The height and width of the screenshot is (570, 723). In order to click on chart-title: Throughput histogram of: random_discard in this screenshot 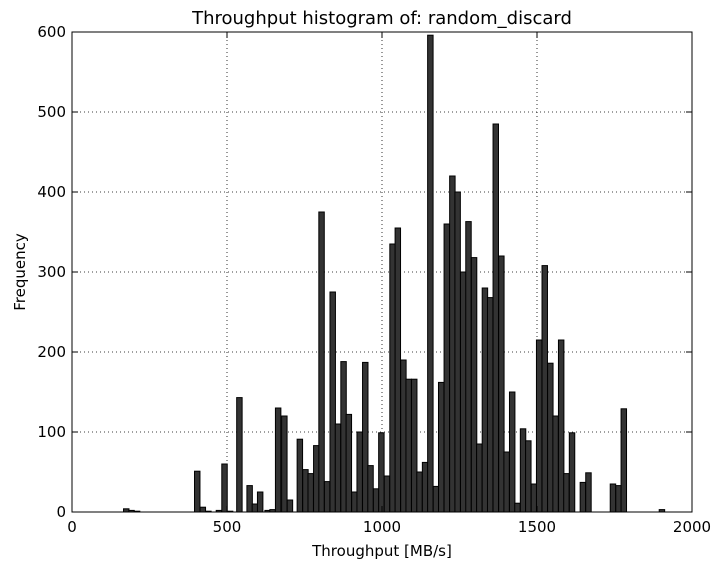, I will do `click(381, 18)`.